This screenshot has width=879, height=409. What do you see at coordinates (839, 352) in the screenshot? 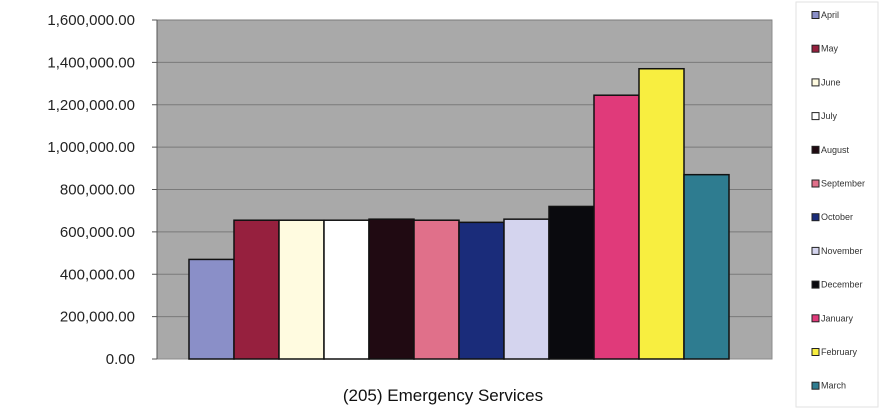
I see `legend-label: February` at bounding box center [839, 352].